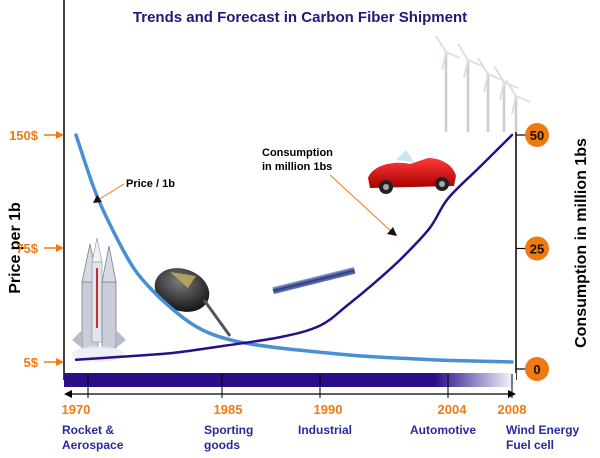 Image resolution: width=600 pixels, height=458 pixels. I want to click on application-label: Fuel cell, so click(530, 445).